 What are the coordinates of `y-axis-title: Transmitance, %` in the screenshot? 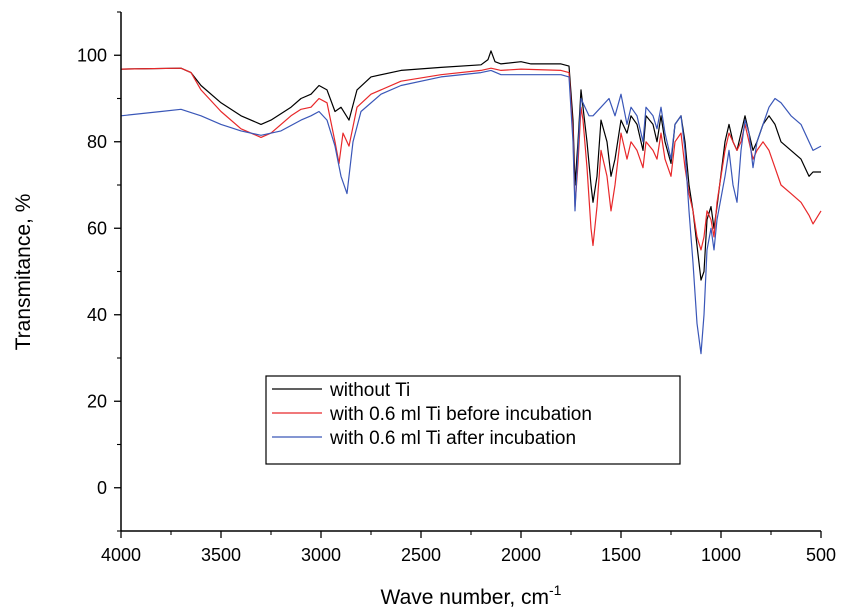 It's located at (23, 272).